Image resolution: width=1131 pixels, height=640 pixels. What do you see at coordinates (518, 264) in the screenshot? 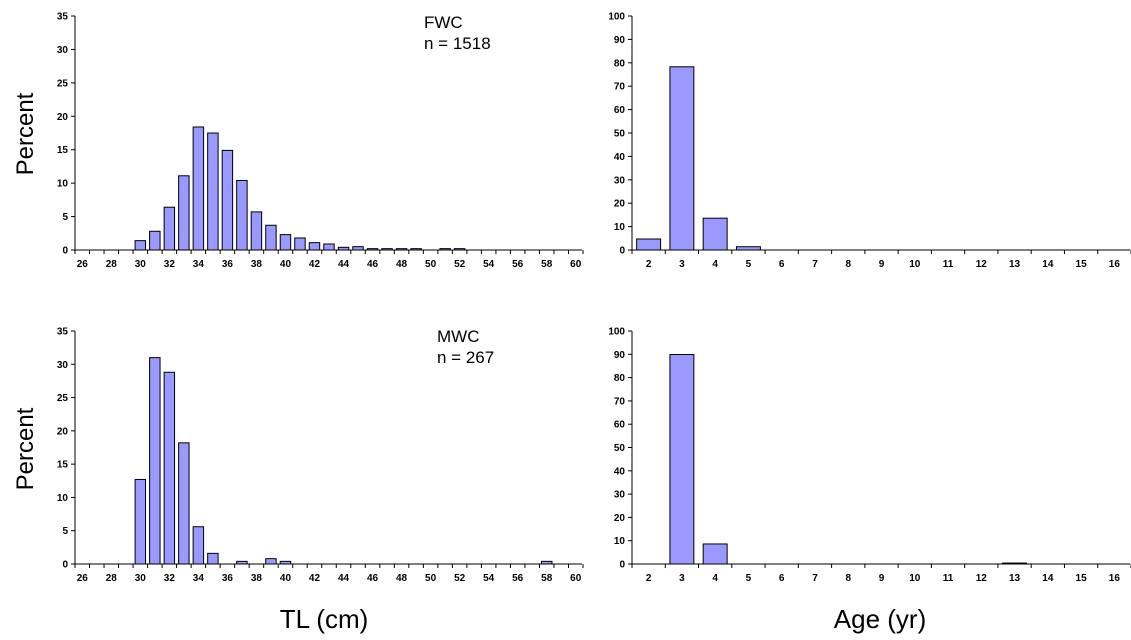
I see `x-tick-label: 56` at bounding box center [518, 264].